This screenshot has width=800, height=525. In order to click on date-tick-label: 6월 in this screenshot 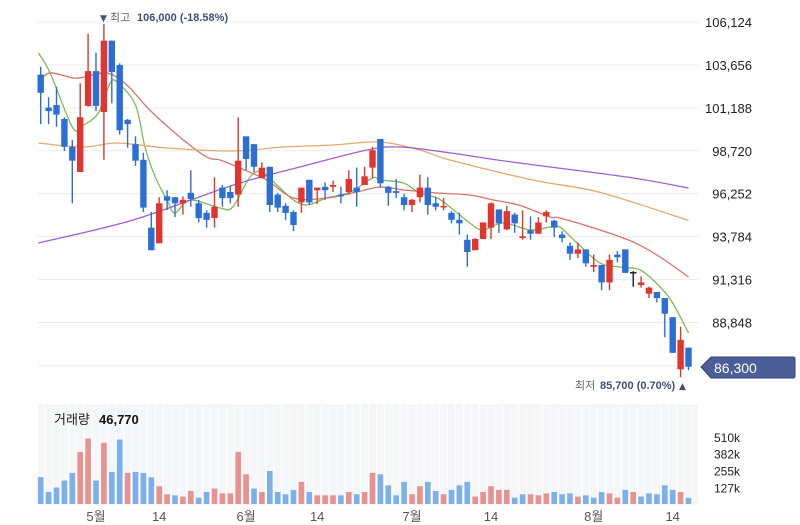, I will do `click(245, 516)`.